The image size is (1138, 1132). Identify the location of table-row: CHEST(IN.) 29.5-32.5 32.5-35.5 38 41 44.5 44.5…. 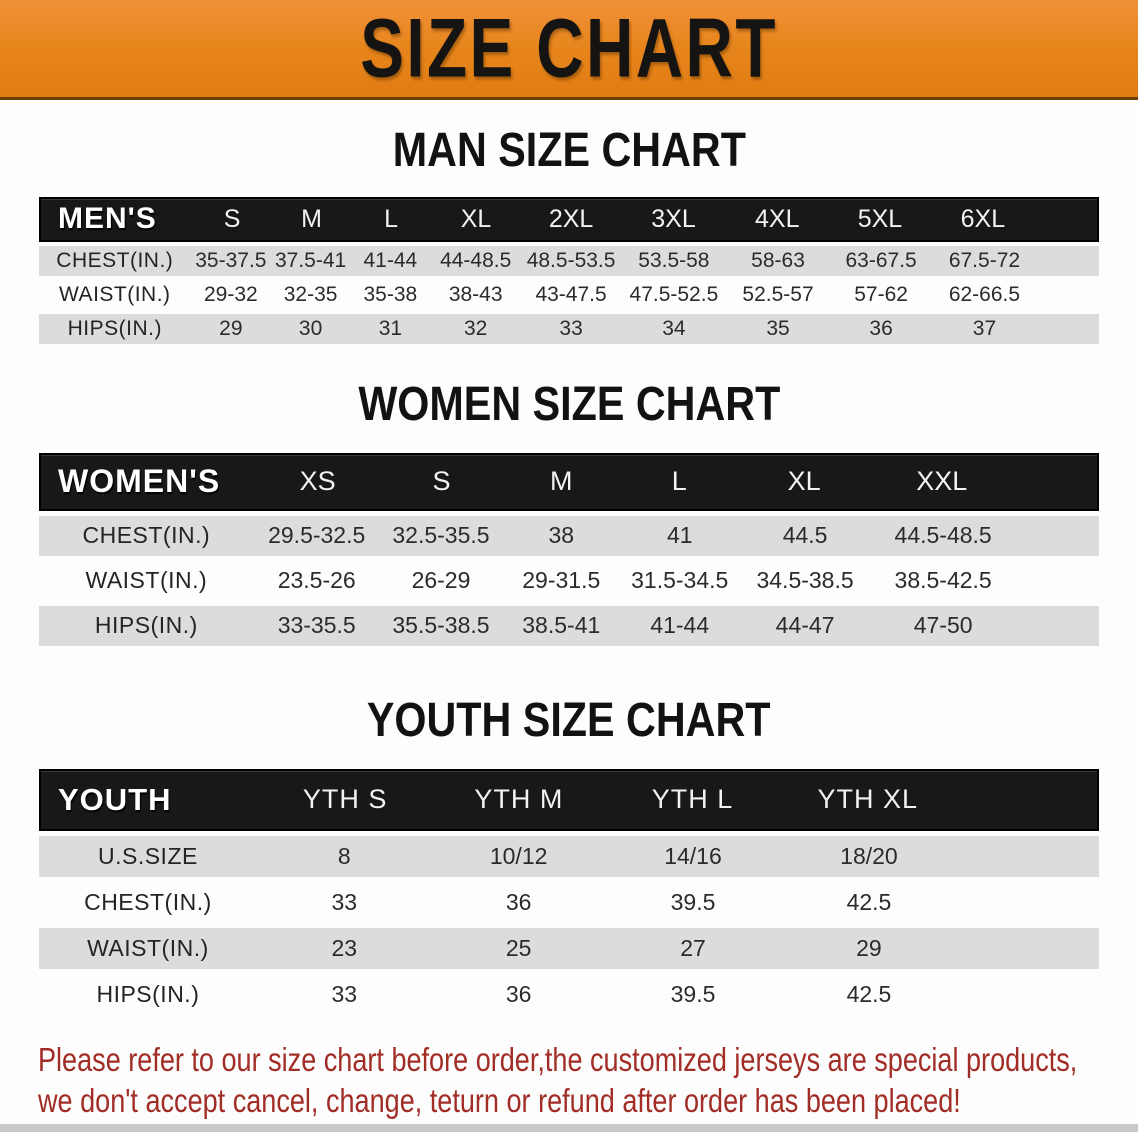
(569, 535).